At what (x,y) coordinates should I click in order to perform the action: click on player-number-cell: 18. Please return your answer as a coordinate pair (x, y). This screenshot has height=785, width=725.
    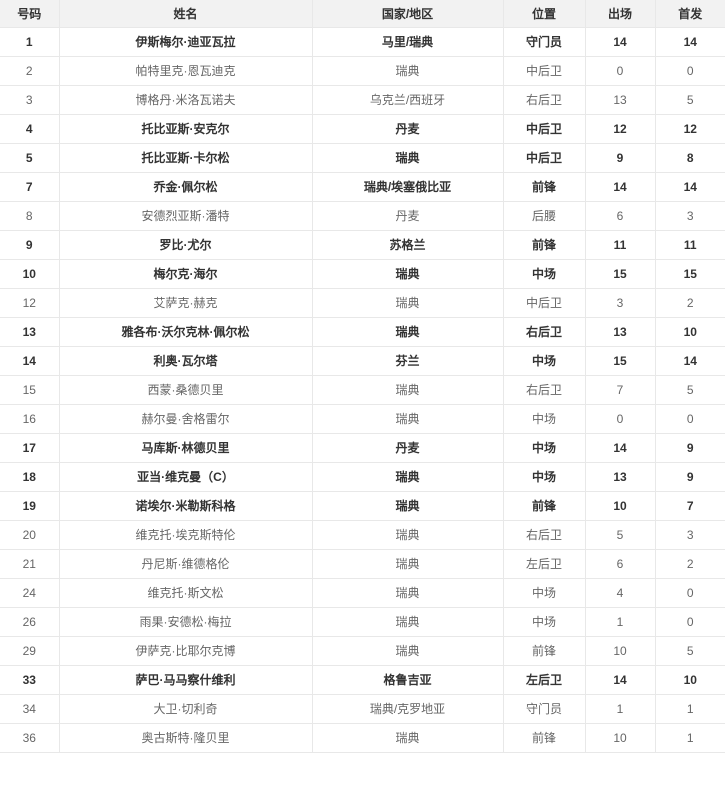
    Looking at the image, I should click on (30, 477).